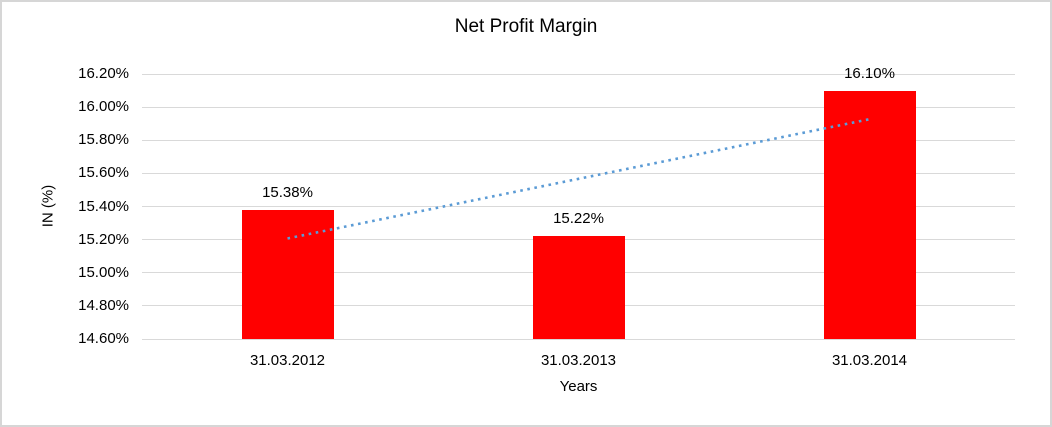 The image size is (1052, 427). Describe the element at coordinates (869, 360) in the screenshot. I see `x-tick-label: 31.03.2014` at that location.